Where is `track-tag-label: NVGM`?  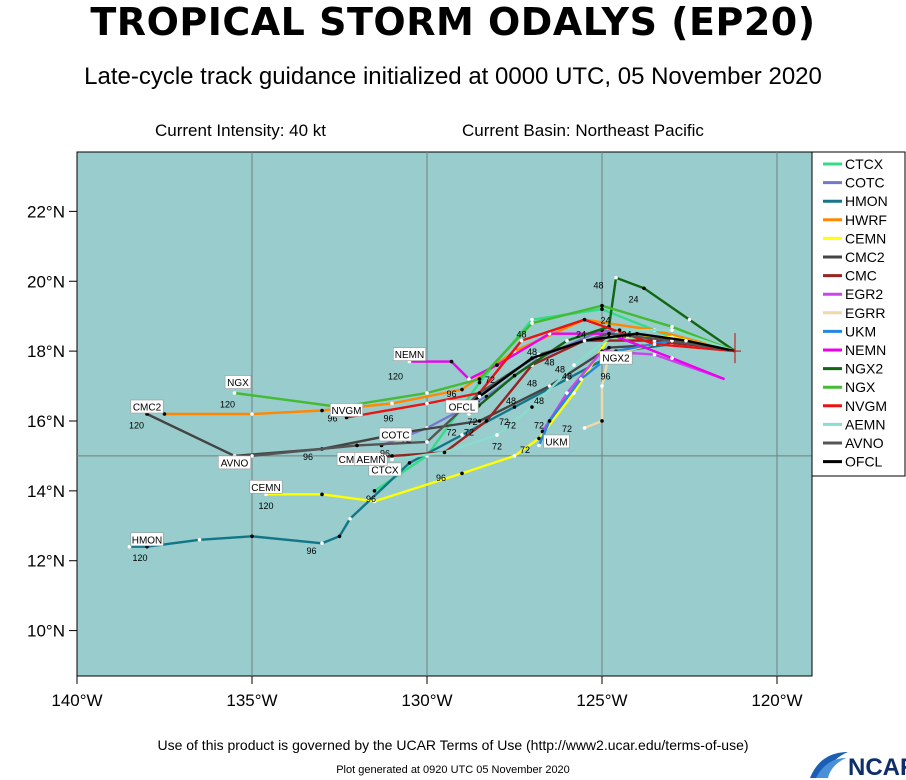
track-tag-label: NVGM is located at coordinates (347, 411).